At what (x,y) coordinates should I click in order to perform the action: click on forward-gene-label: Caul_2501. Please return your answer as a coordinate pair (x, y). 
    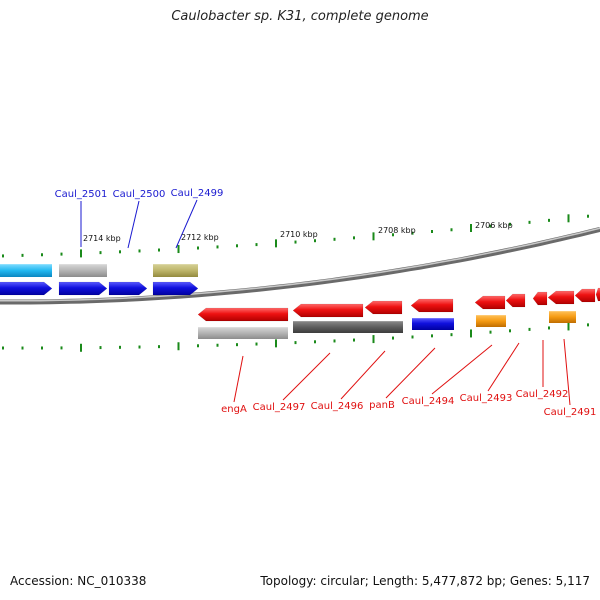
    Looking at the image, I should click on (81, 194).